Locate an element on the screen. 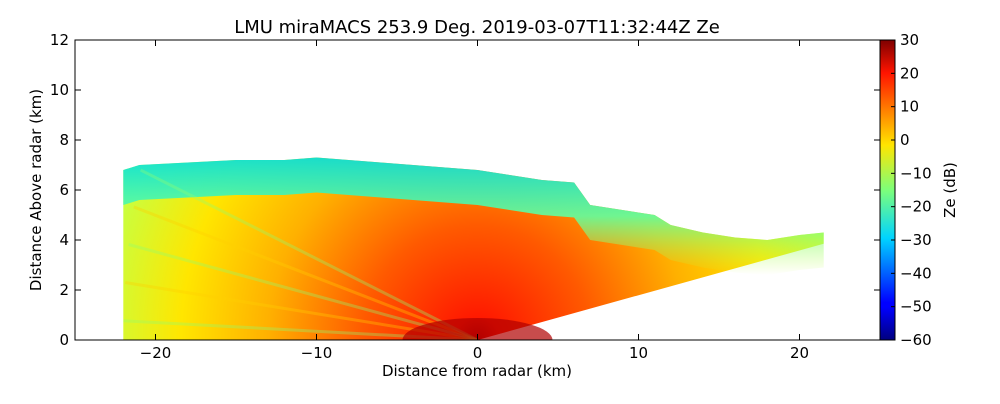 The width and height of the screenshot is (1000, 404). y-tick-label: 8 is located at coordinates (64, 140).